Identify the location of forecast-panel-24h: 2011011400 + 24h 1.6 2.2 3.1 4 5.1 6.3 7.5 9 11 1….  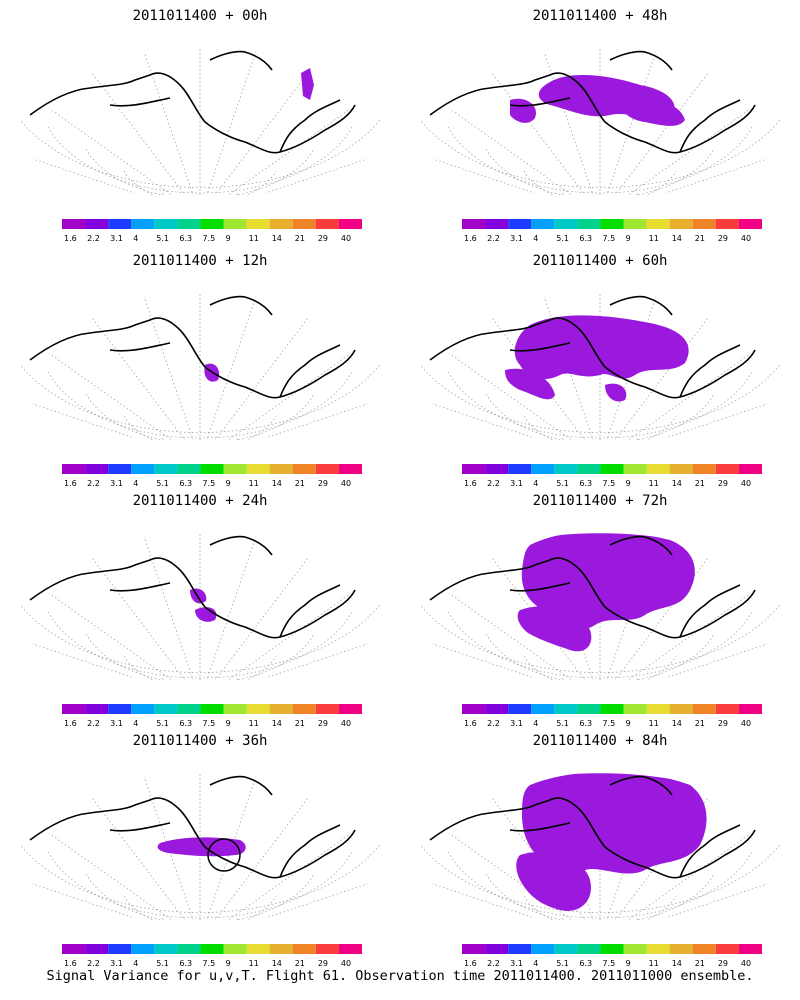
(200, 606).